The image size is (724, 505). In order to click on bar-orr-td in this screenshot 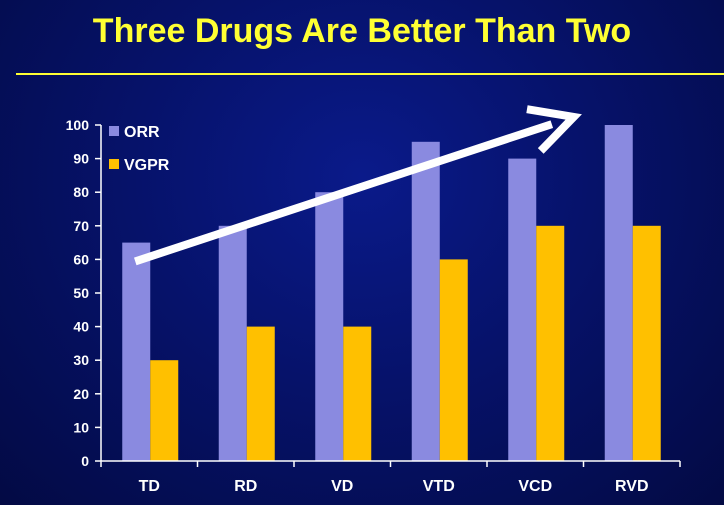, I will do `click(136, 351)`.